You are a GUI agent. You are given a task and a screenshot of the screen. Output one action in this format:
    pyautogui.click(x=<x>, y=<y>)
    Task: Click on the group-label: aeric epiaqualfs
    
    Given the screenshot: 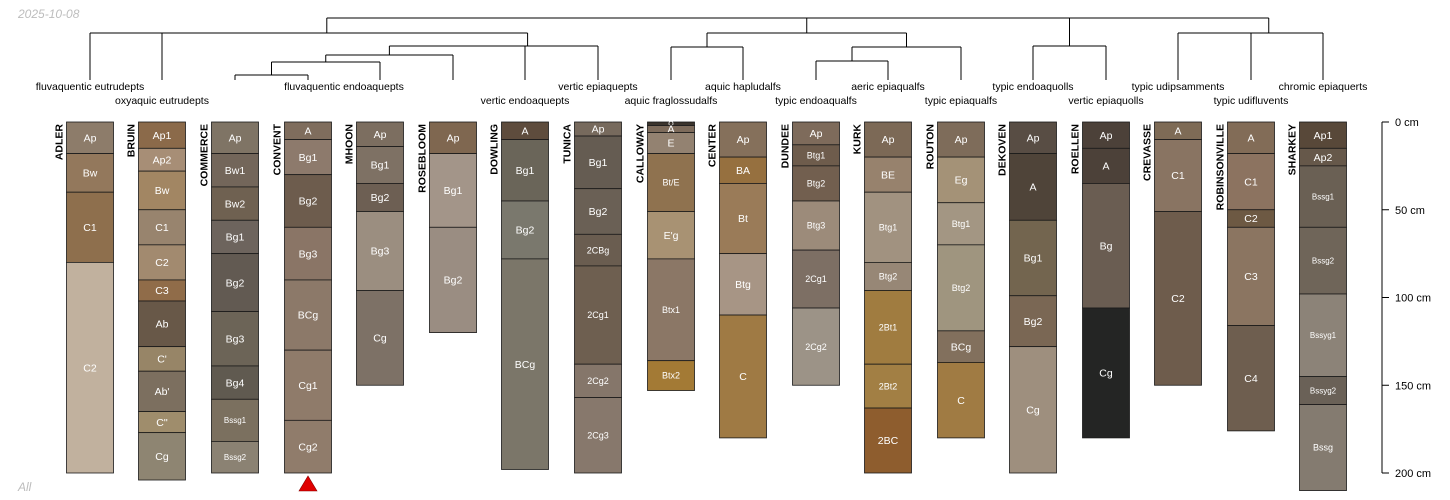 What is the action you would take?
    pyautogui.click(x=888, y=87)
    